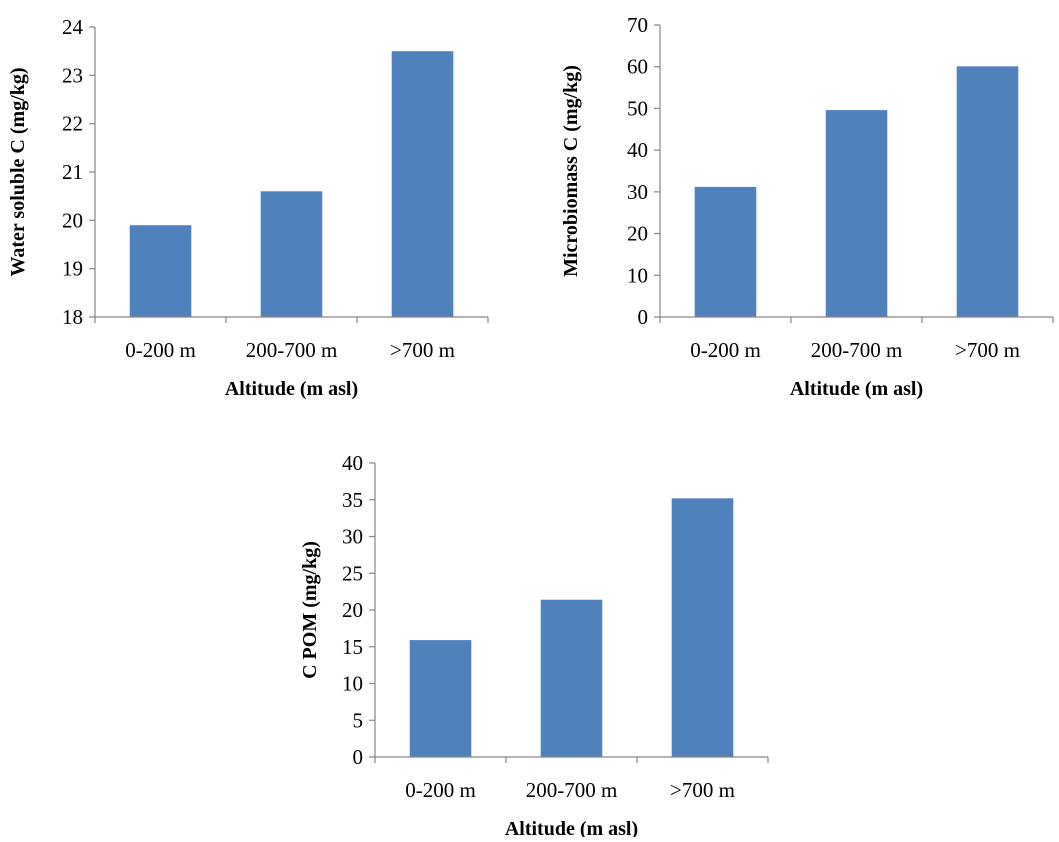  I want to click on y-tick-label: 19, so click(72, 269).